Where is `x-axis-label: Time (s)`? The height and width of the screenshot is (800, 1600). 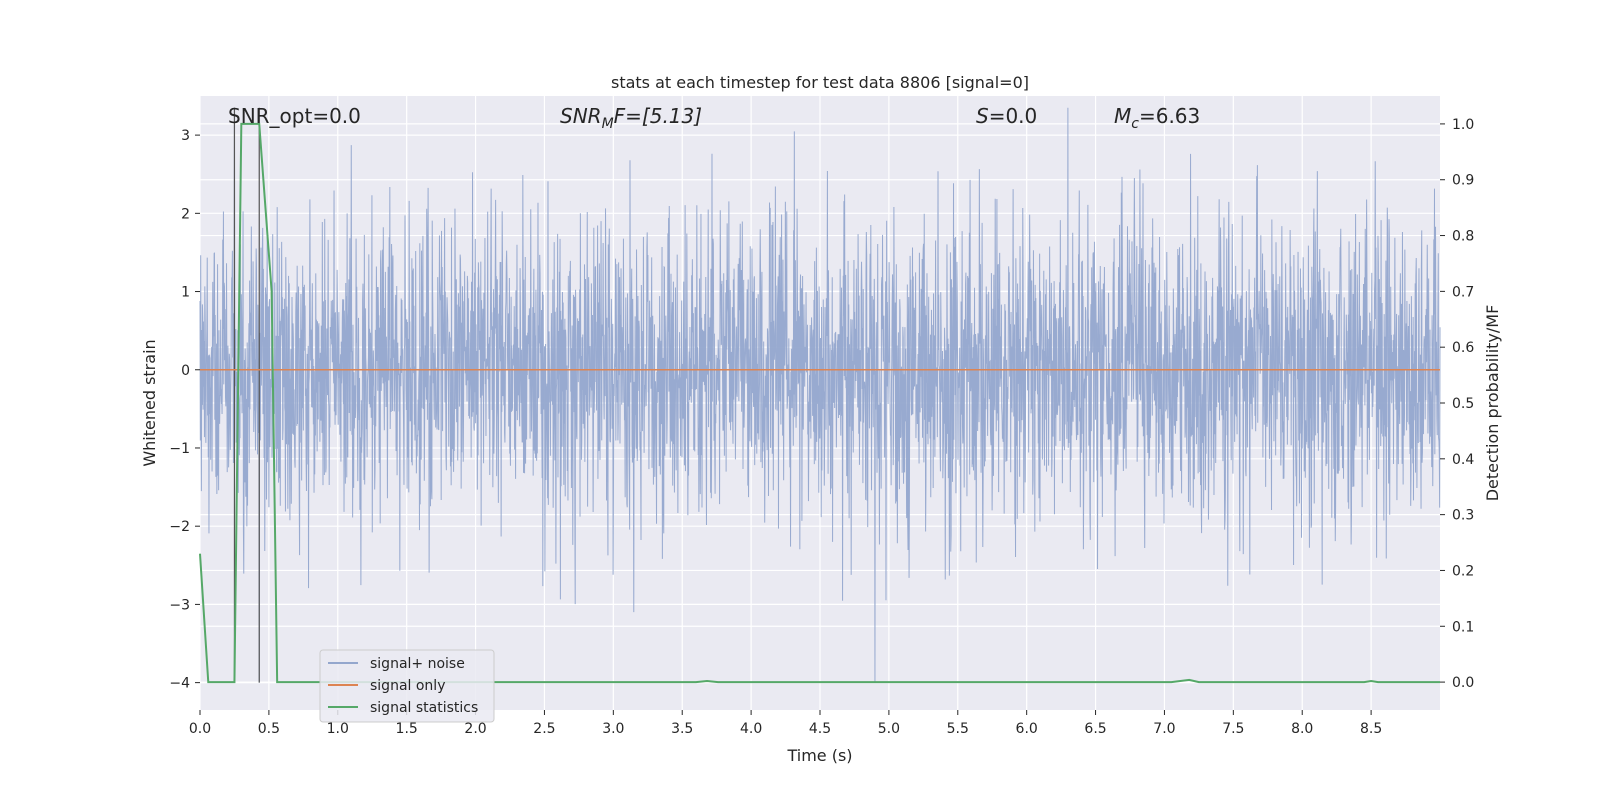
x-axis-label: Time (s) is located at coordinates (819, 755).